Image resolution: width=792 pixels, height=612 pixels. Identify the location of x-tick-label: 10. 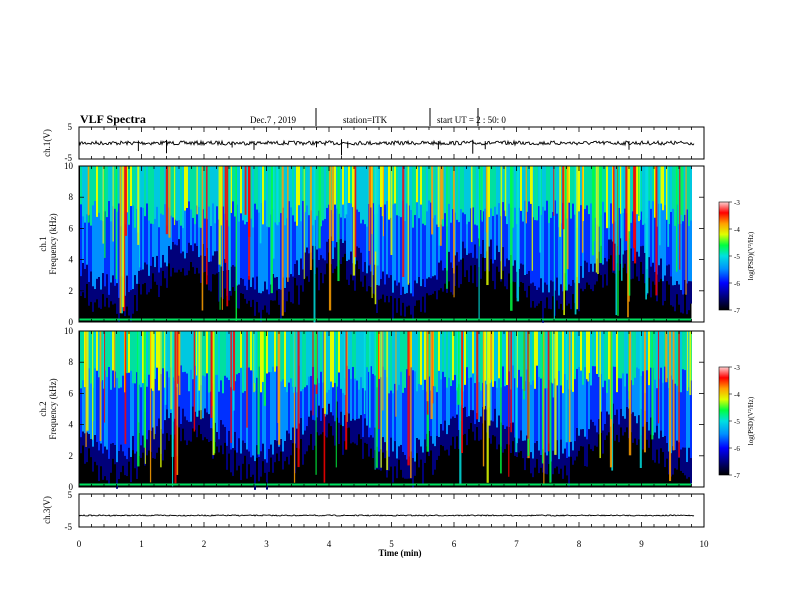
(705, 544).